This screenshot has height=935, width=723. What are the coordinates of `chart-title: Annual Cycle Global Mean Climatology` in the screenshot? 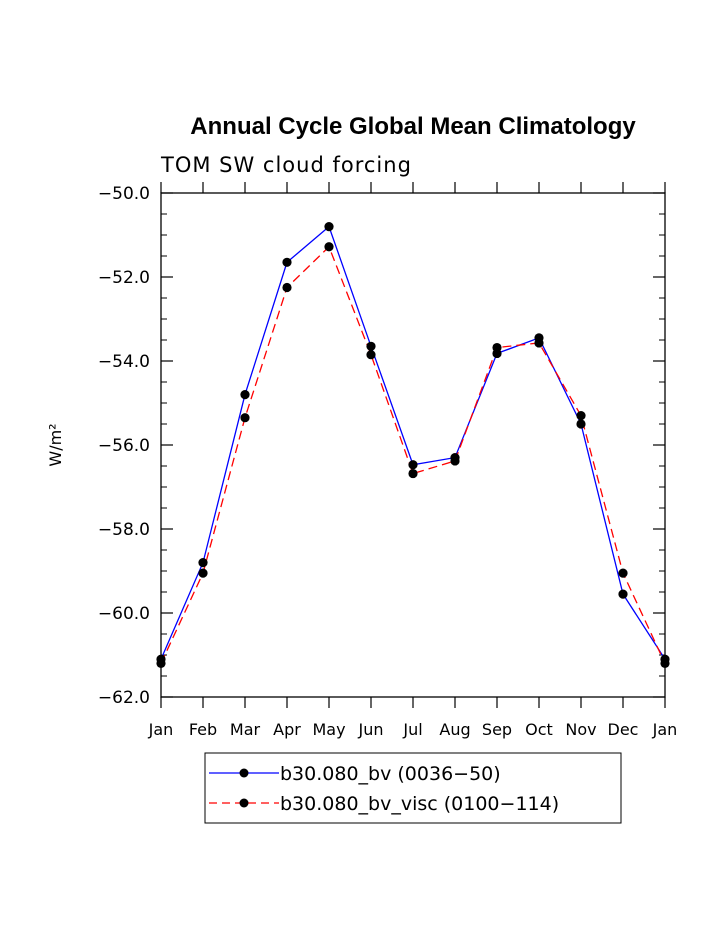 It's located at (413, 126).